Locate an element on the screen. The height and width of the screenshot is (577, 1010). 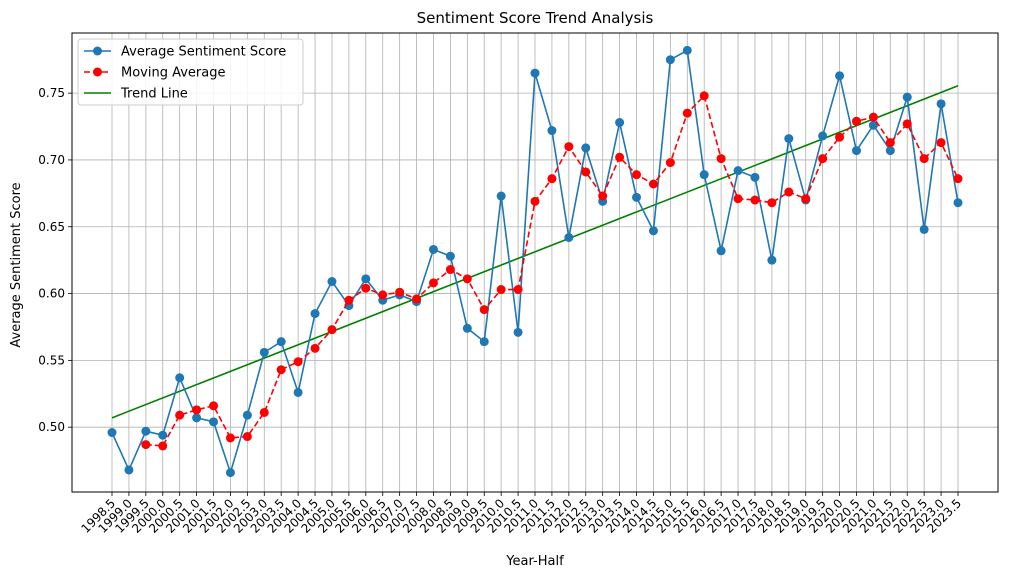
chart-title: Sentiment Score Trend Analysis is located at coordinates (535, 18).